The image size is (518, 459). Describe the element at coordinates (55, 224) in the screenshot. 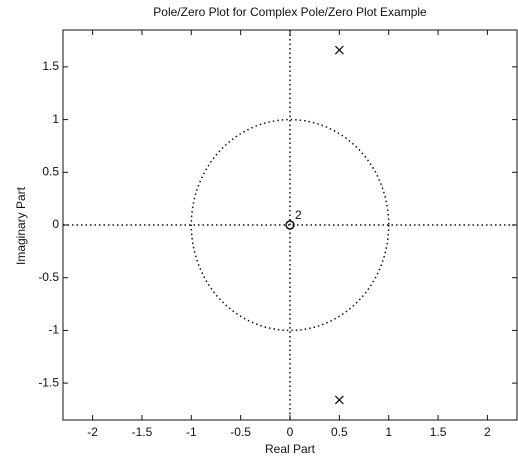

I see `y-tick-label: 0` at that location.